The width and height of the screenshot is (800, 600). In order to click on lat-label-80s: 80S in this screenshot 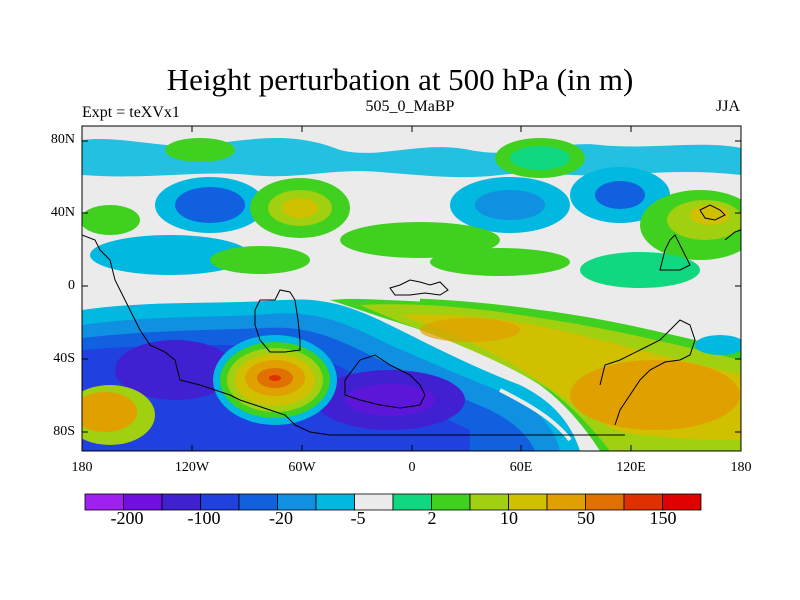, I will do `click(64, 431)`.